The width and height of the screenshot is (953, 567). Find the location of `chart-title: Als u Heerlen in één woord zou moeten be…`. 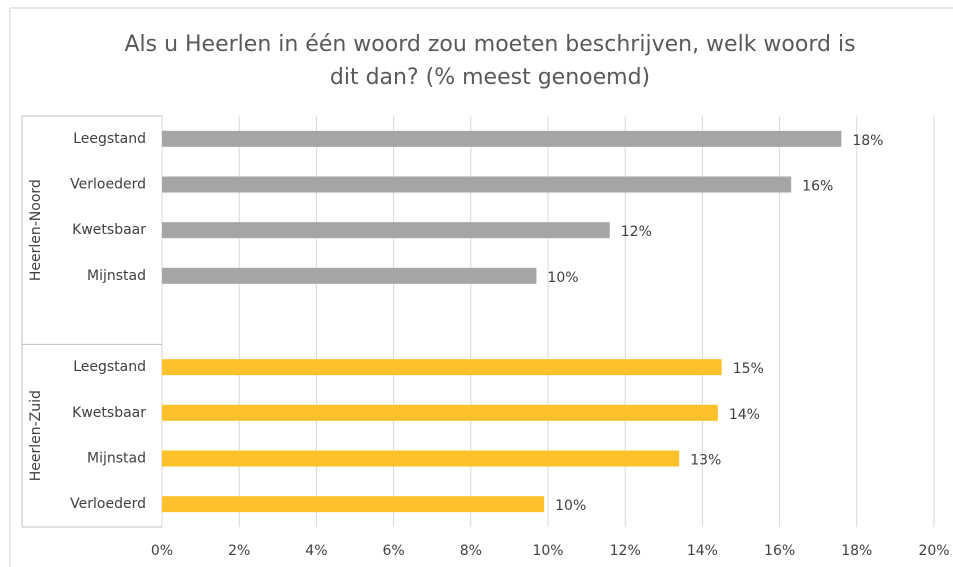

chart-title: Als u Heerlen in één woord zou moeten be… is located at coordinates (489, 61).